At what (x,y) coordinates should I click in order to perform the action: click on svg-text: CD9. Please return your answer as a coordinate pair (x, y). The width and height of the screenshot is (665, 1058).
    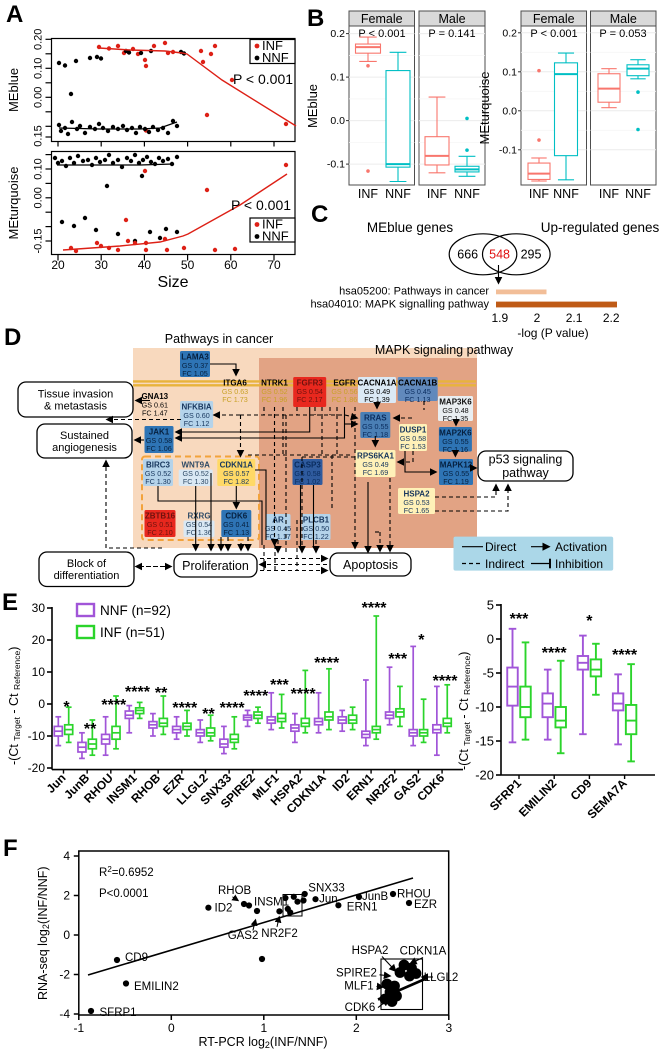
    Looking at the image, I should click on (136, 958).